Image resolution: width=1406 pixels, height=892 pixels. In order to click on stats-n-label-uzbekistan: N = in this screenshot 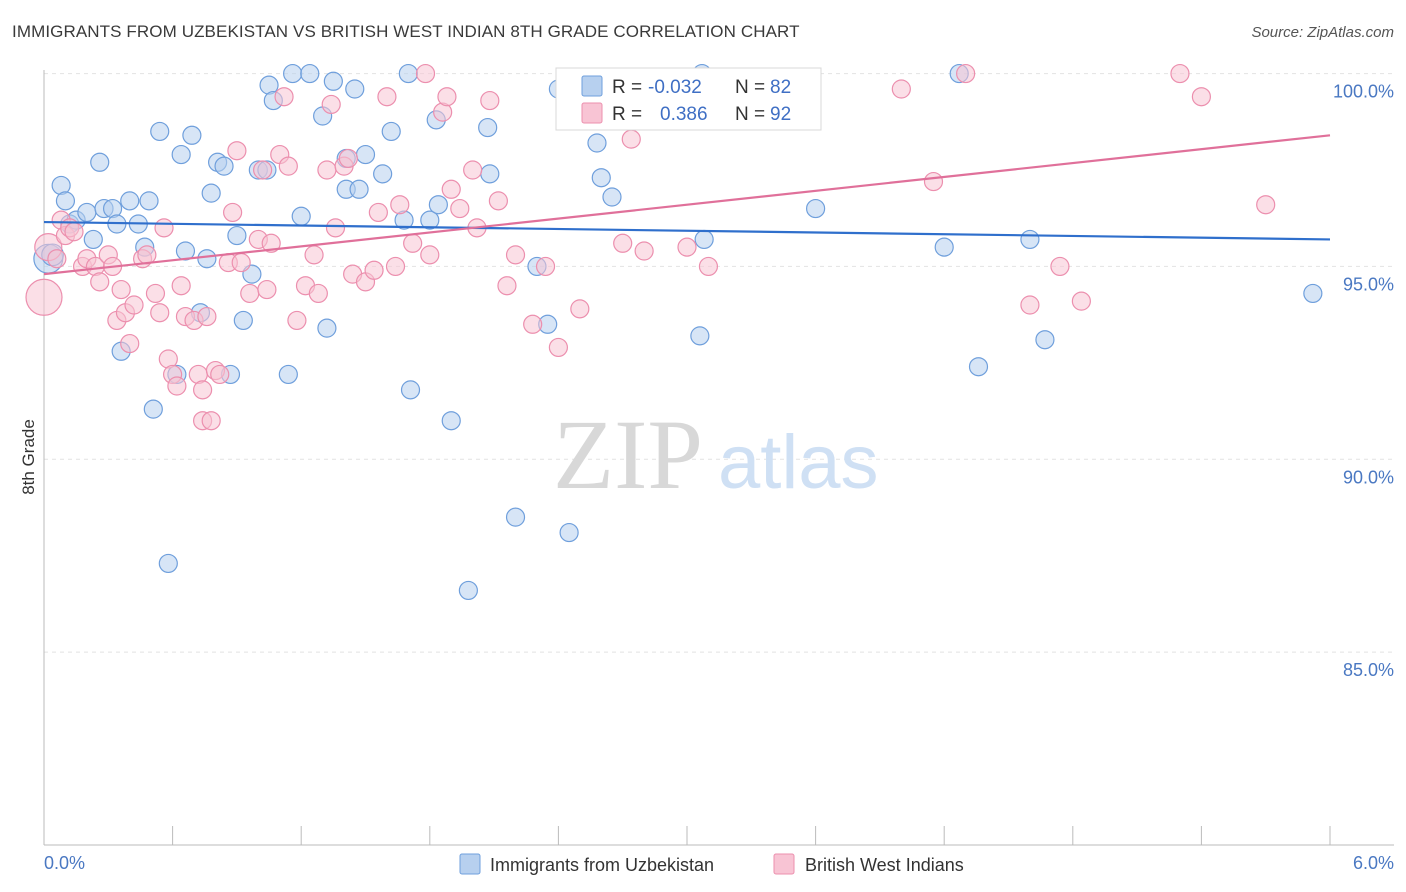, I will do `click(750, 87)`.